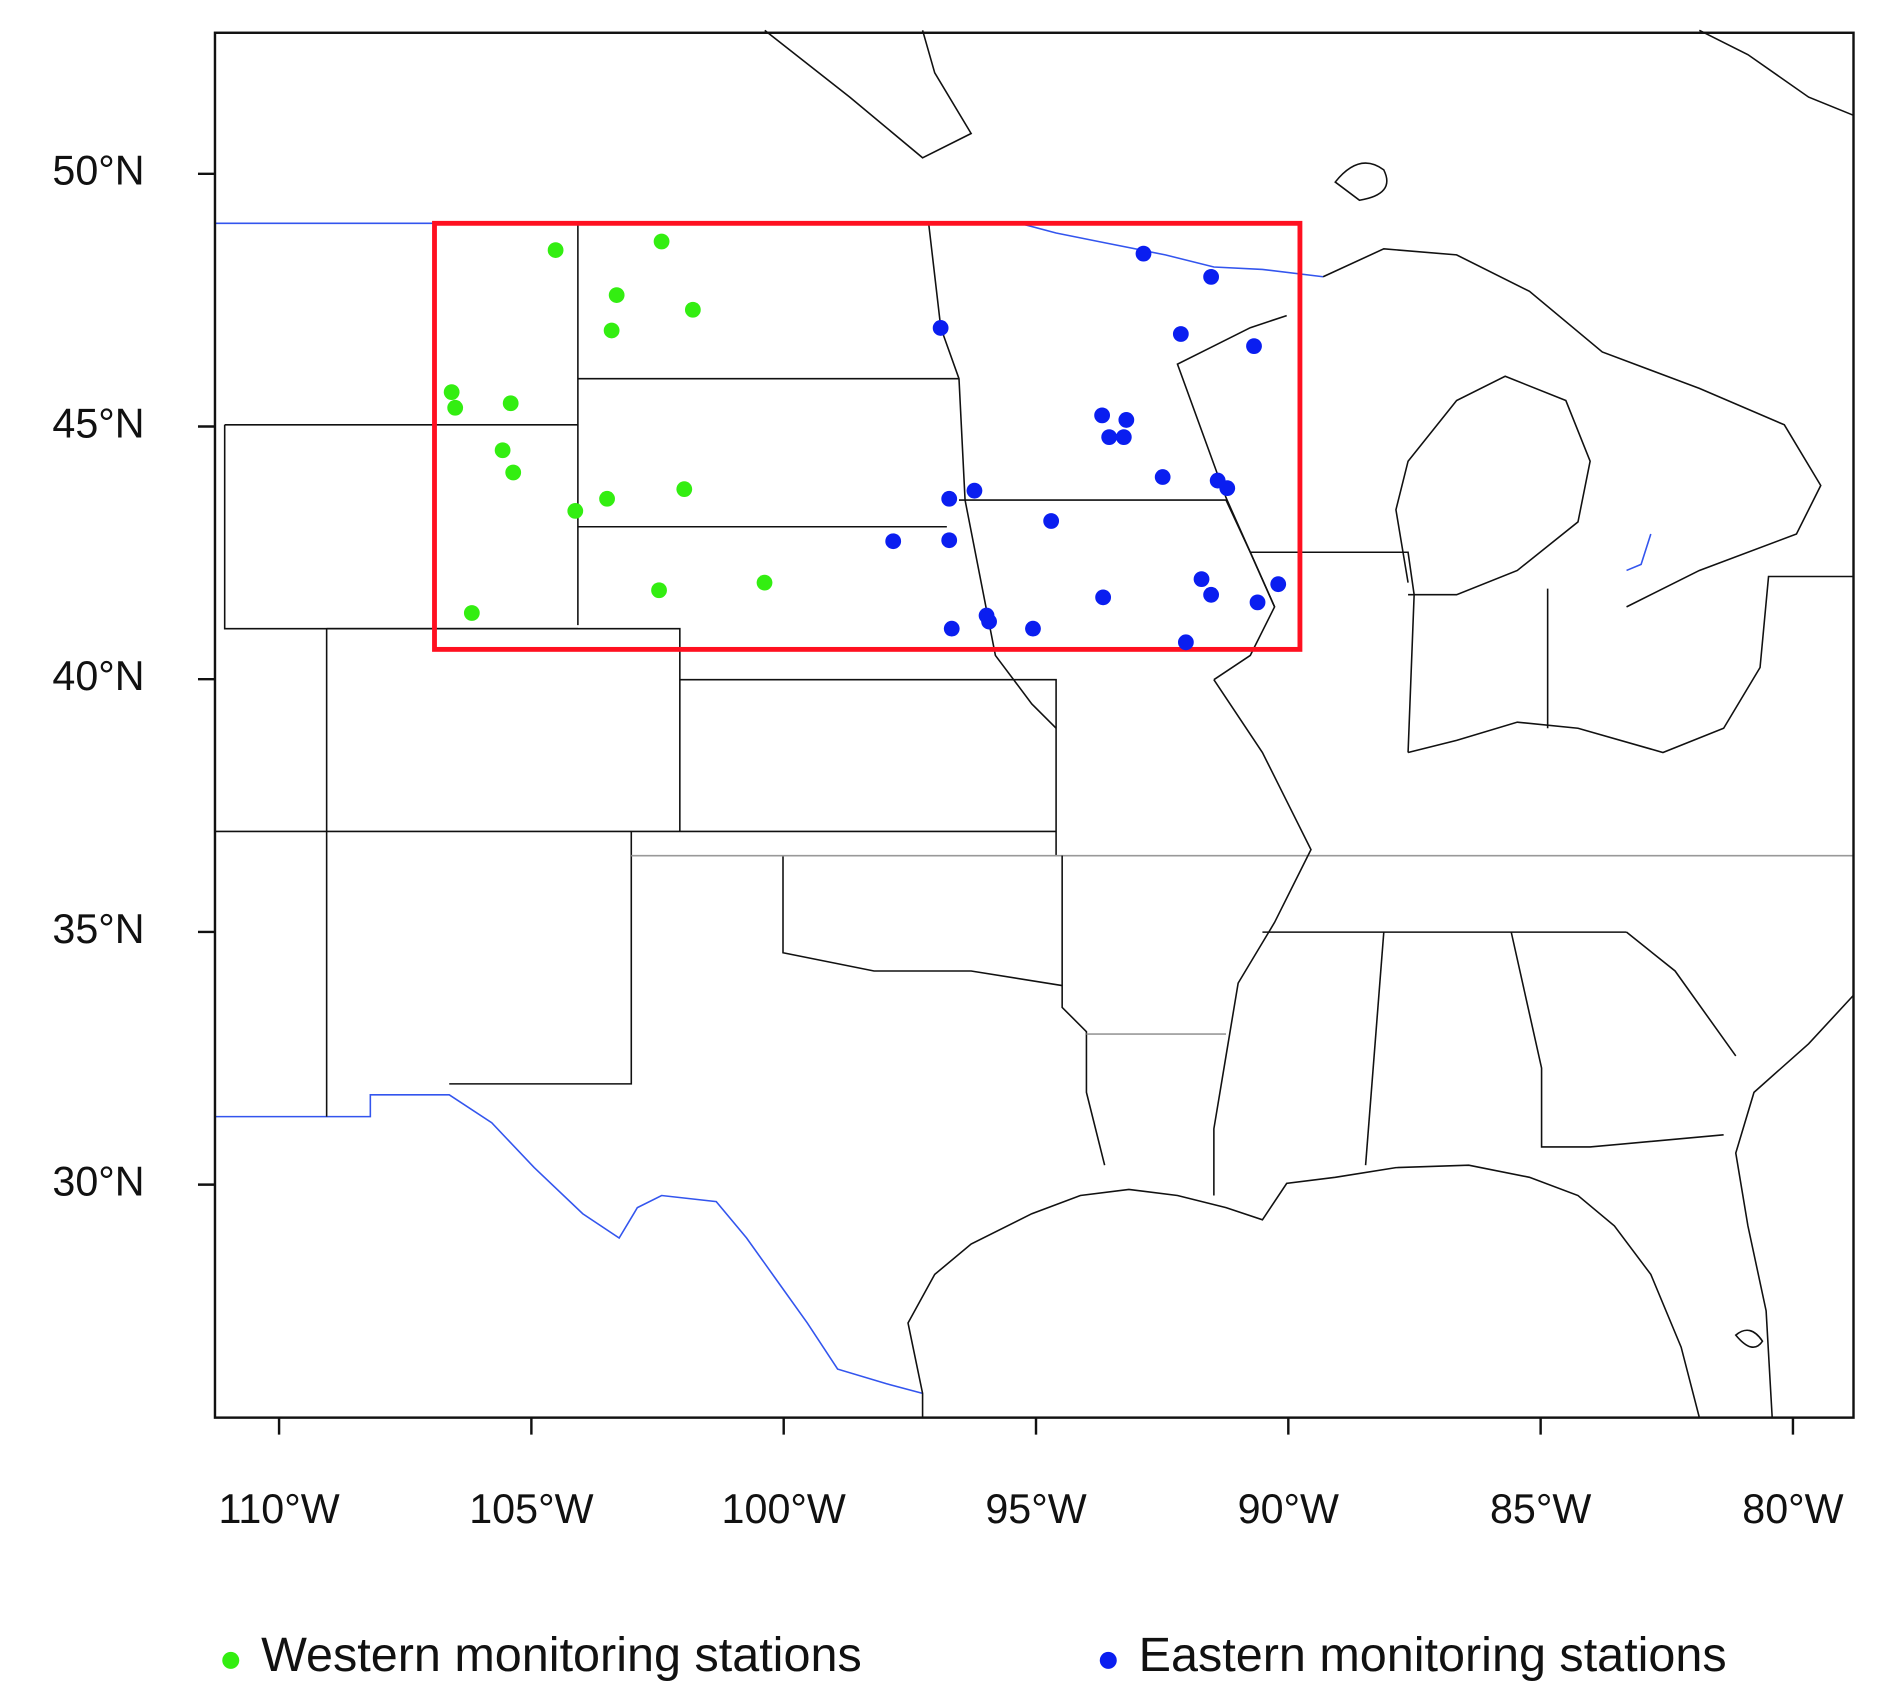 This screenshot has height=1698, width=1884. Describe the element at coordinates (98, 171) in the screenshot. I see `y-tick-label: 50°N` at that location.